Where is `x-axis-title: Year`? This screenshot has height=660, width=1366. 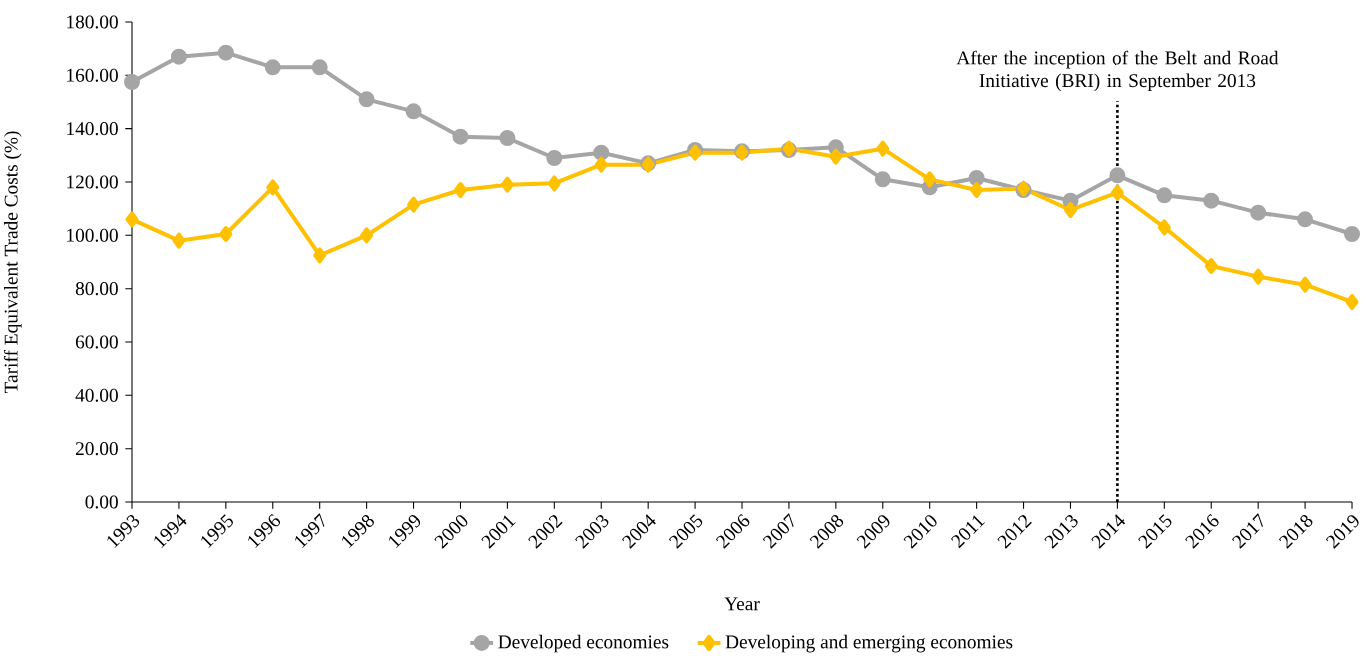 x-axis-title: Year is located at coordinates (742, 604).